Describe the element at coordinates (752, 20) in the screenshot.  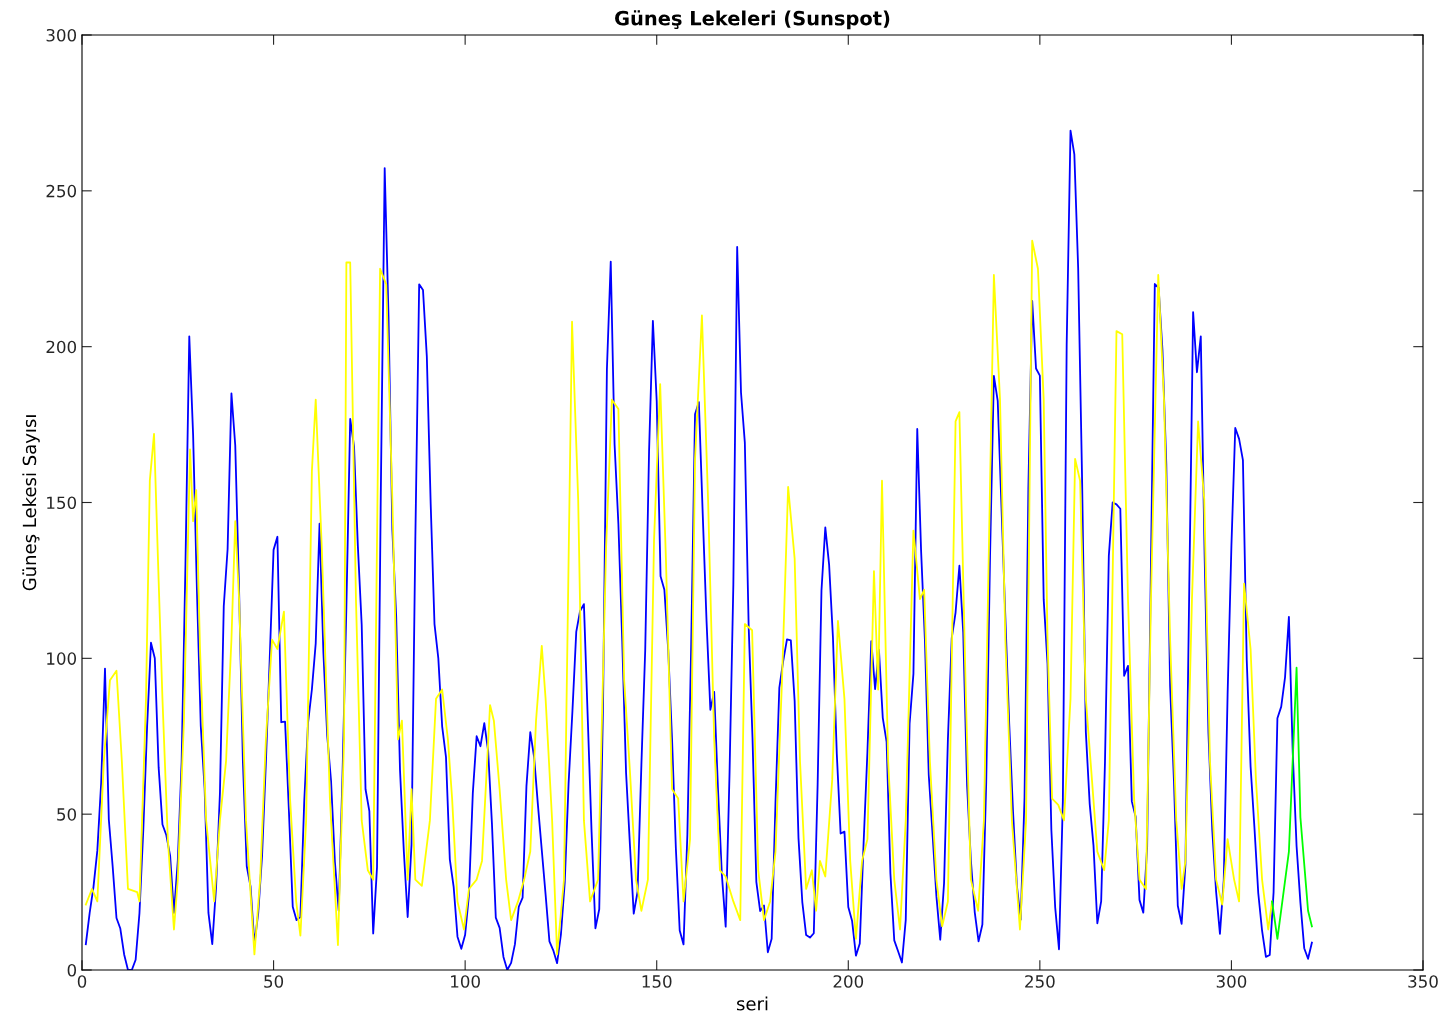
I see `chart-title: Güneş Lekeleri (Sunspot)` at that location.